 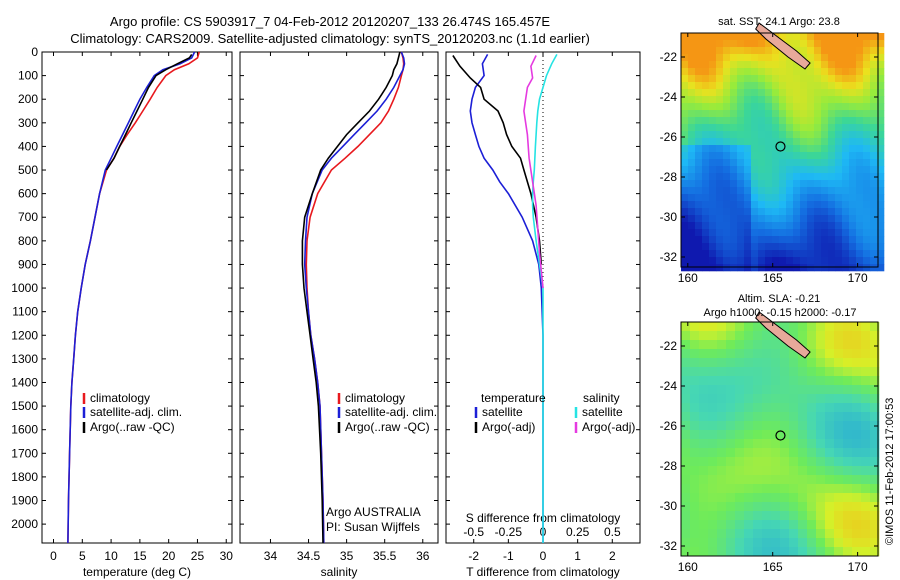 What do you see at coordinates (779, 439) in the screenshot?
I see `map-frame` at bounding box center [779, 439].